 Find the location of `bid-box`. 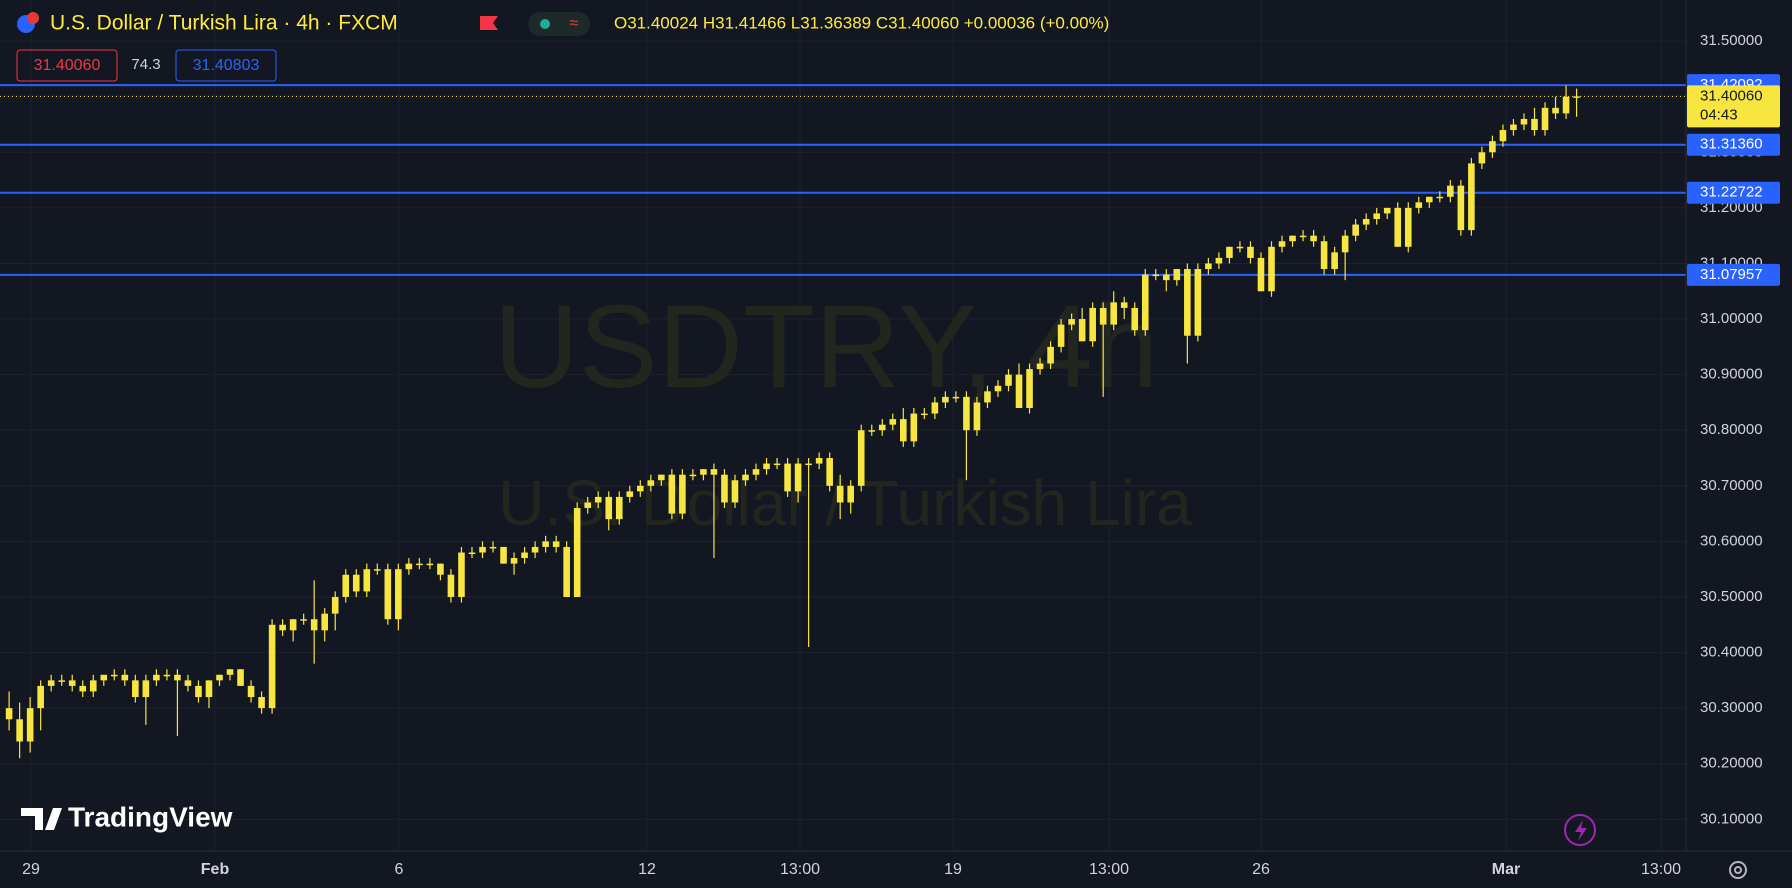

bid-box is located at coordinates (67, 65).